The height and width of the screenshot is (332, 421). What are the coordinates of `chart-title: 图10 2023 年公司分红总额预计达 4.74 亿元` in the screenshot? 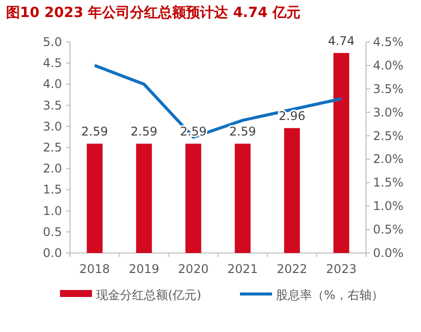 It's located at (153, 12).